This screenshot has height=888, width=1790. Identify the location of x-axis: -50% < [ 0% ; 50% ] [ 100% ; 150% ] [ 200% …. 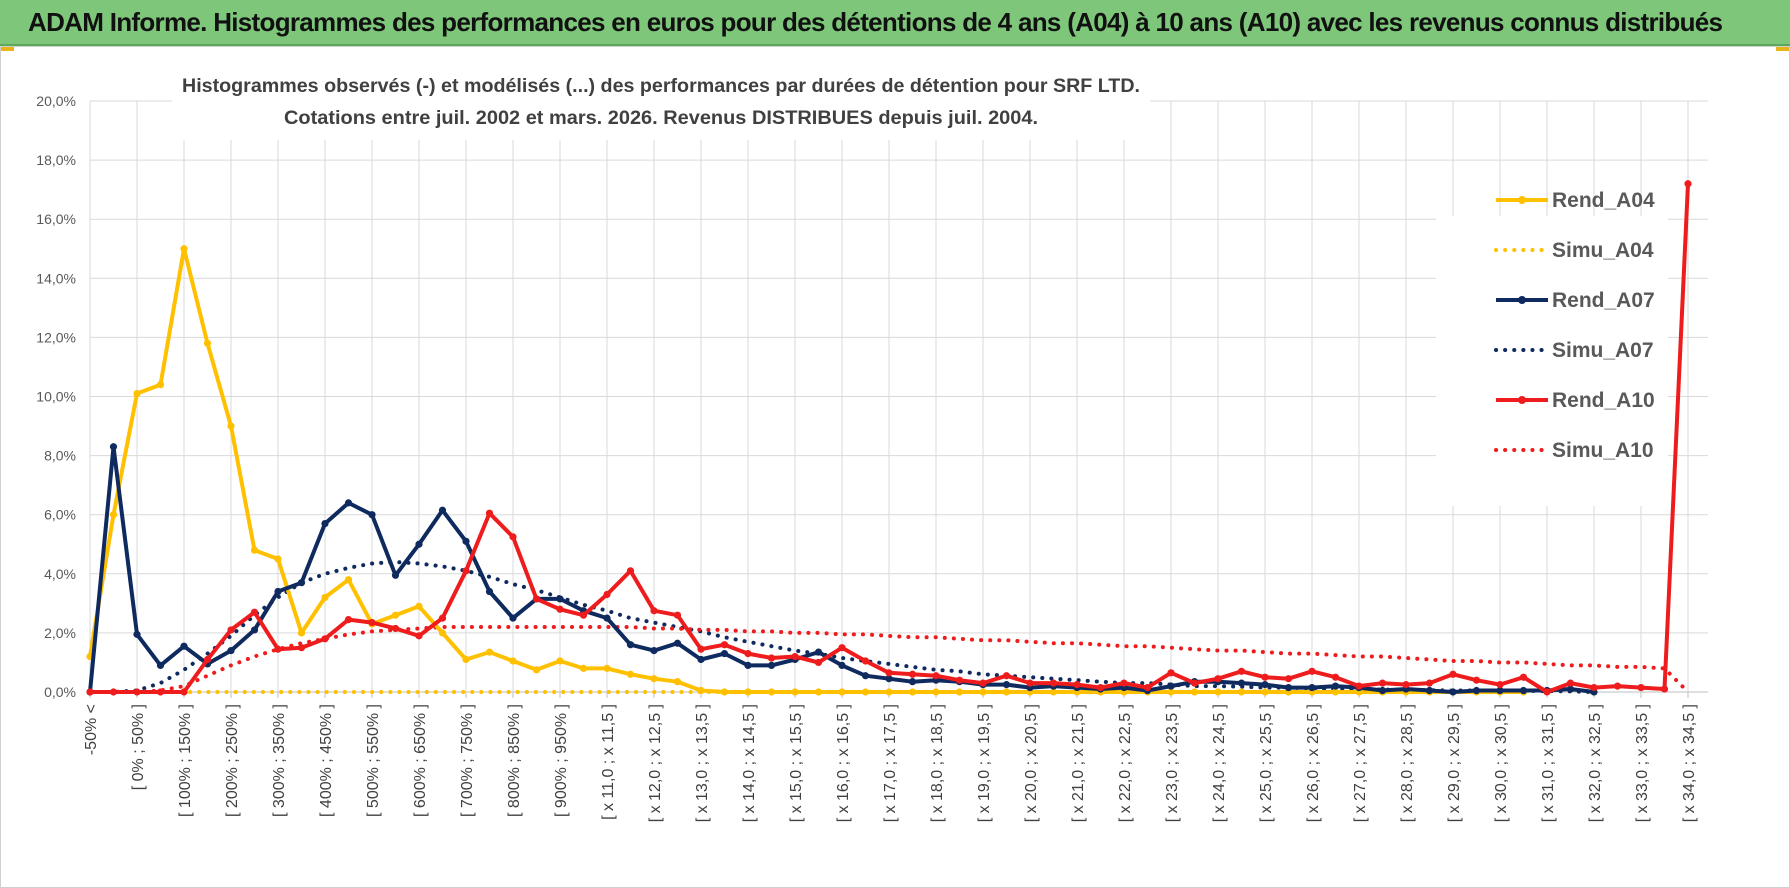
(895, 756).